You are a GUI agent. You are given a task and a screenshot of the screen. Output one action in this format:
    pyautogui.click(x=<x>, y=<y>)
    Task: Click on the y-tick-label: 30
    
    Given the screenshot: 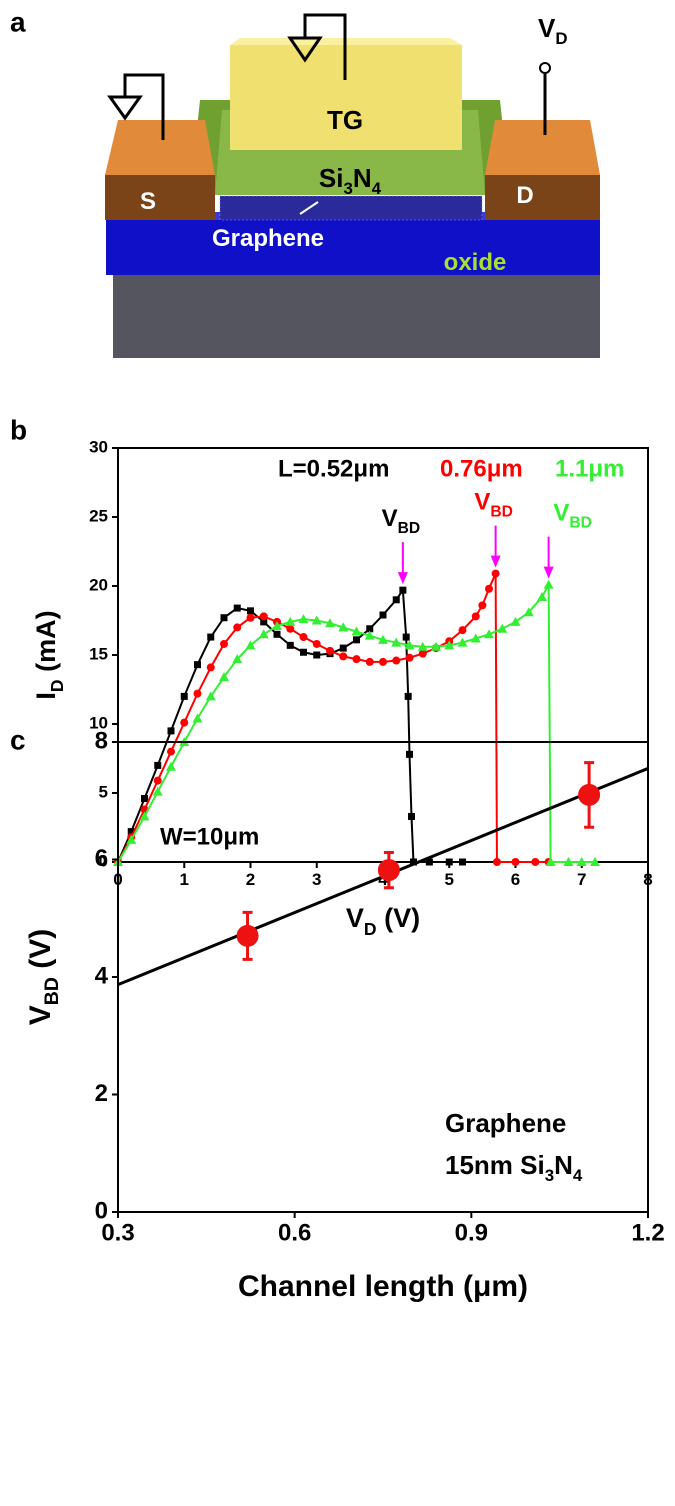 What is the action you would take?
    pyautogui.click(x=98, y=446)
    